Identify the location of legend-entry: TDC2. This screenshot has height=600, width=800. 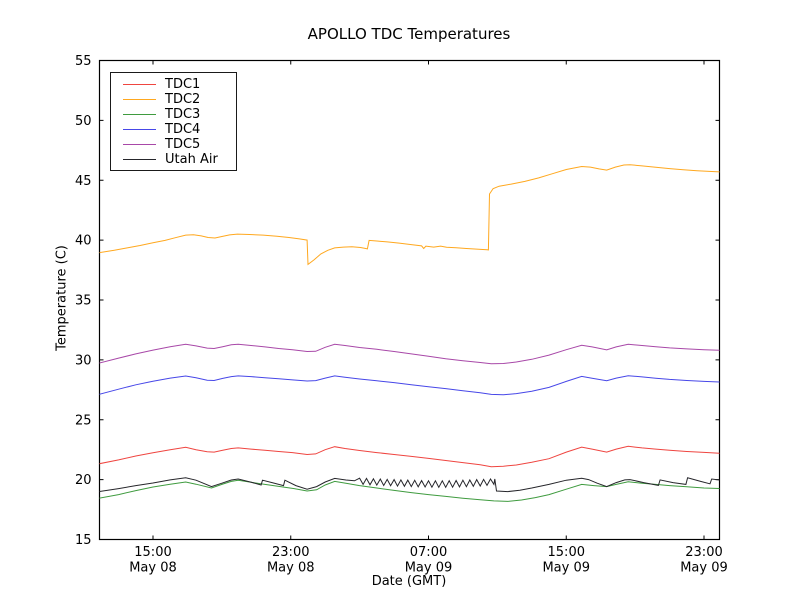
(173, 99).